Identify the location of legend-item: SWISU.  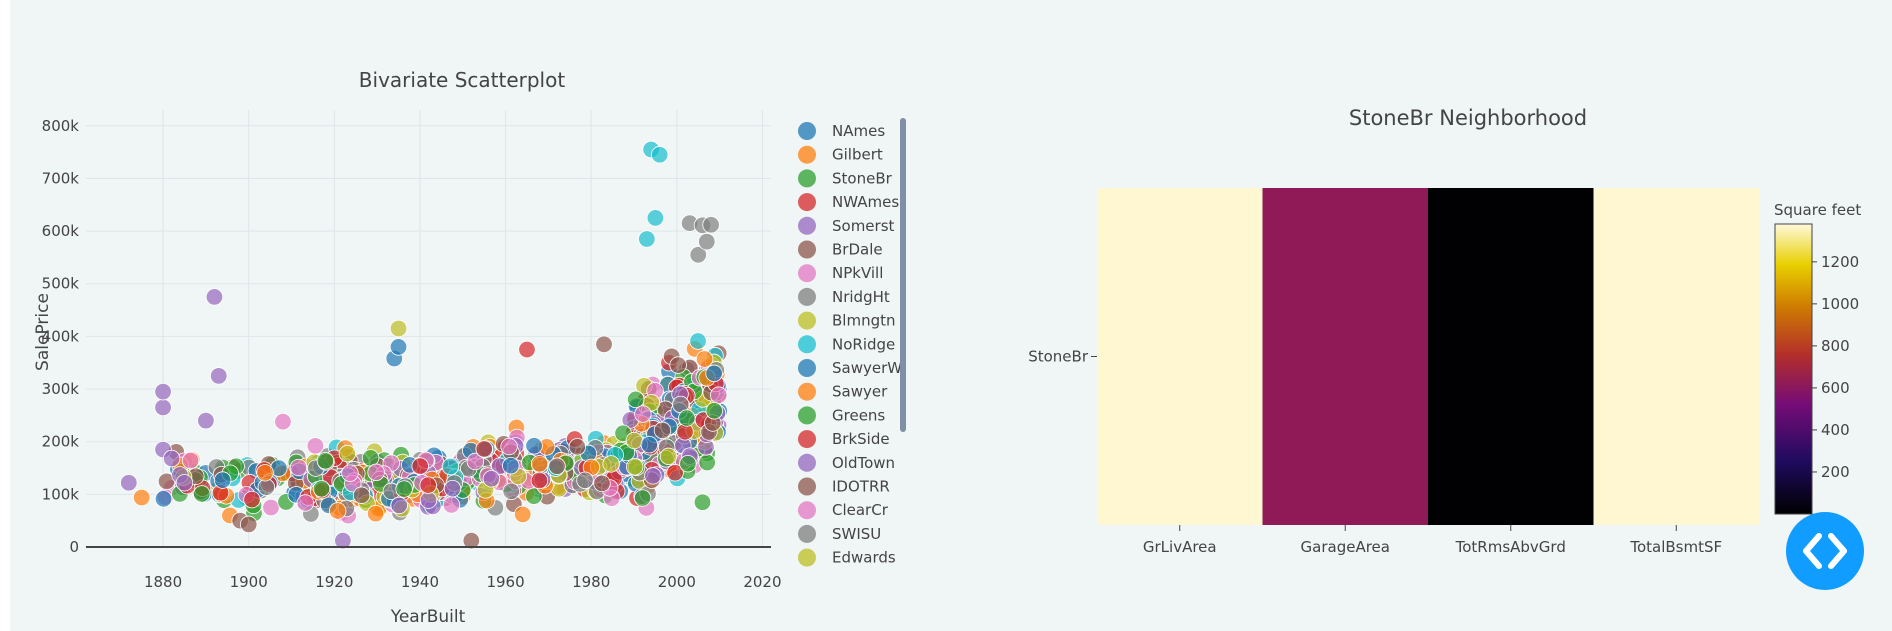
(839, 533).